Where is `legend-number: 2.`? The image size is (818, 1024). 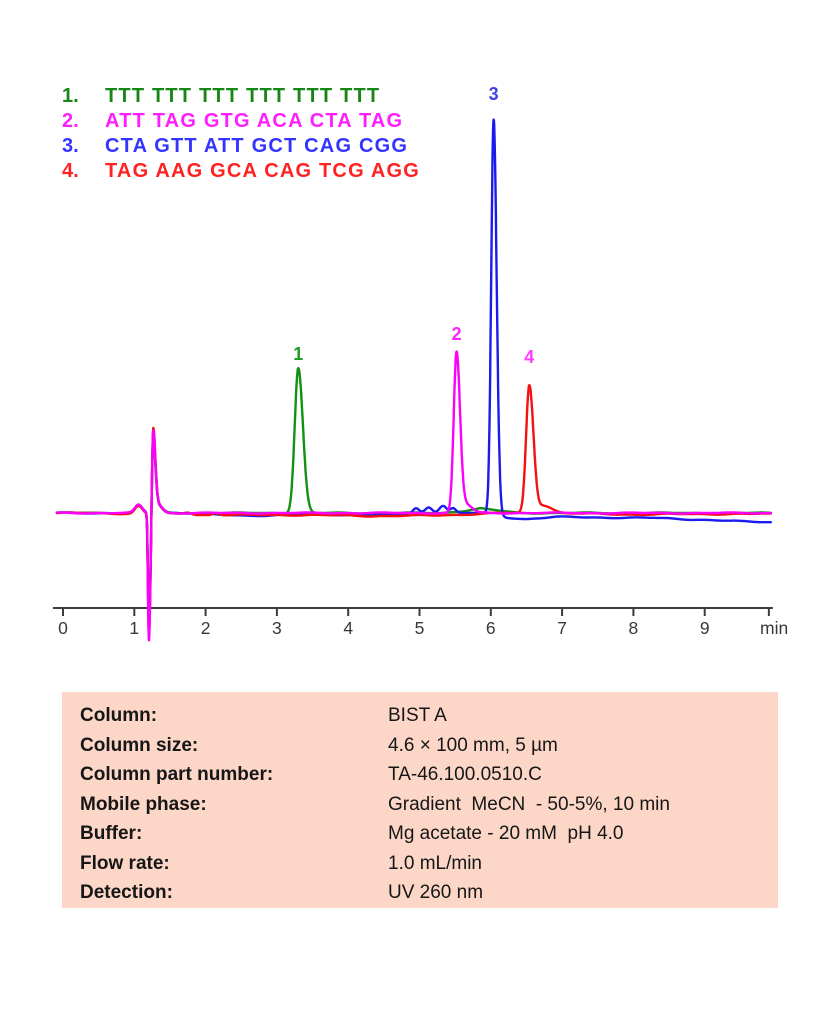 legend-number: 2. is located at coordinates (70, 121).